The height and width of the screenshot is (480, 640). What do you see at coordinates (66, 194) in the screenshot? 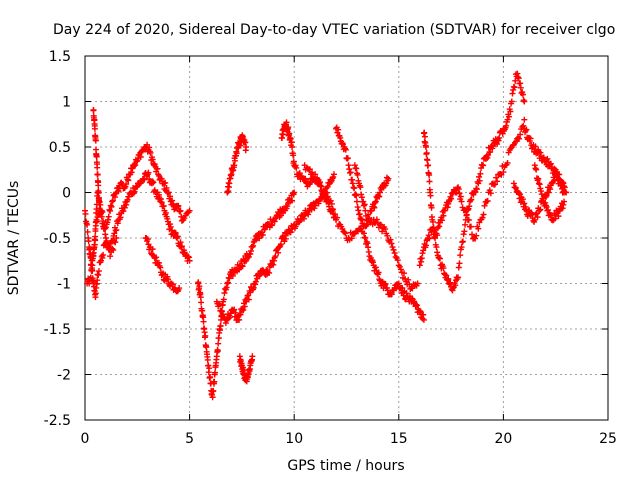
I see `y-tick-label: 0` at bounding box center [66, 194].